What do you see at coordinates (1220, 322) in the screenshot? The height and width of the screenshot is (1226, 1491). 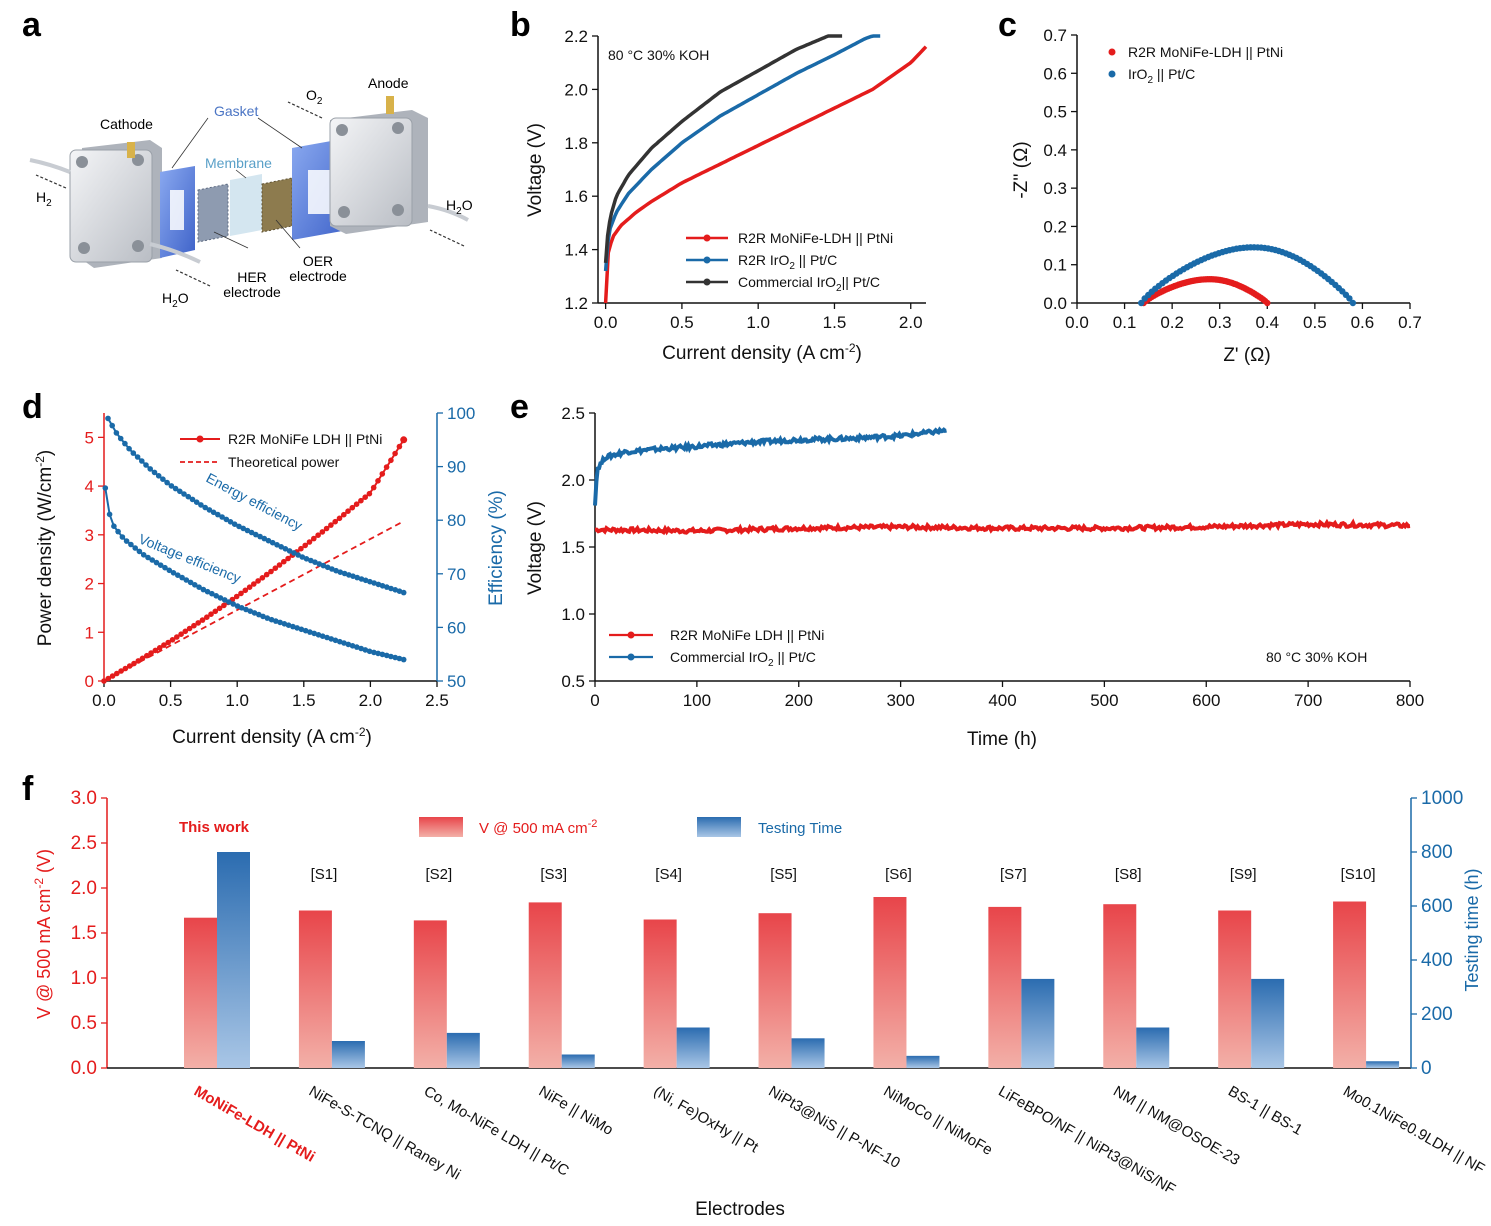 I see `x-tick-label: 0.3` at bounding box center [1220, 322].